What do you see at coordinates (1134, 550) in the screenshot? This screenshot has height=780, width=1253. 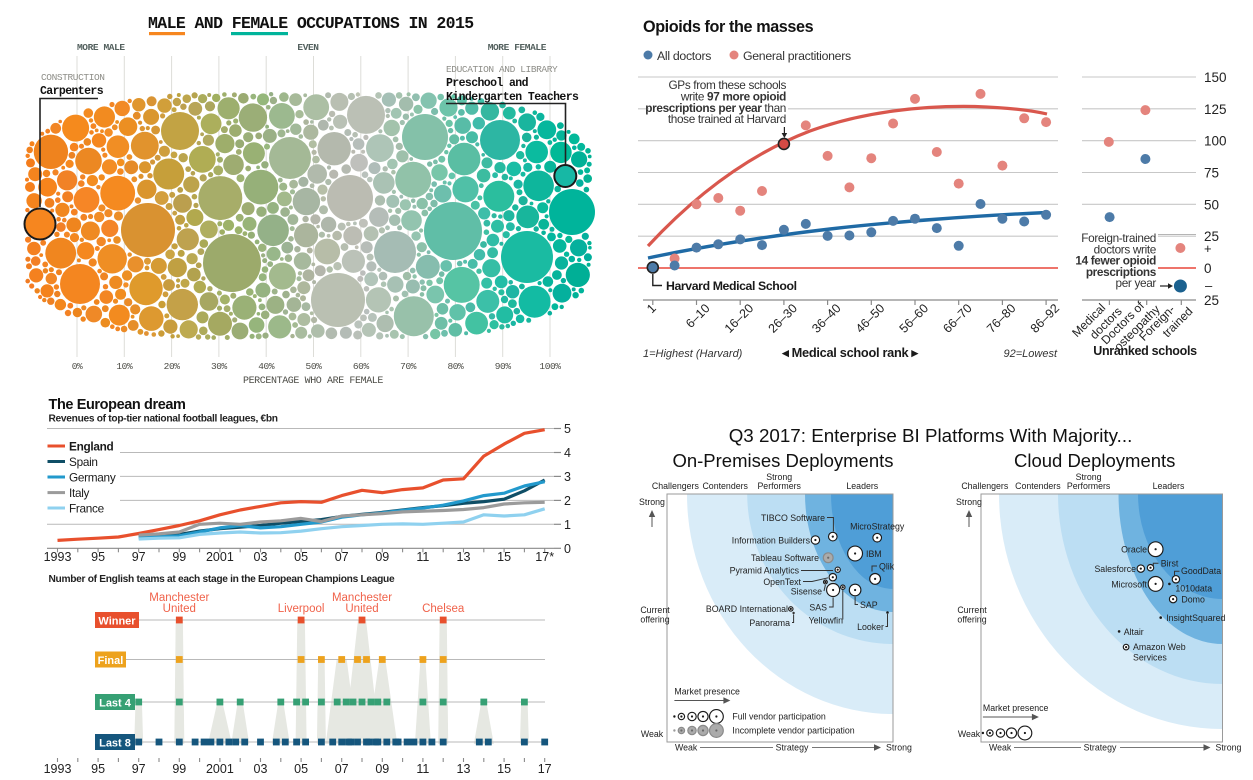 I see `svg-text: Oracle` at bounding box center [1134, 550].